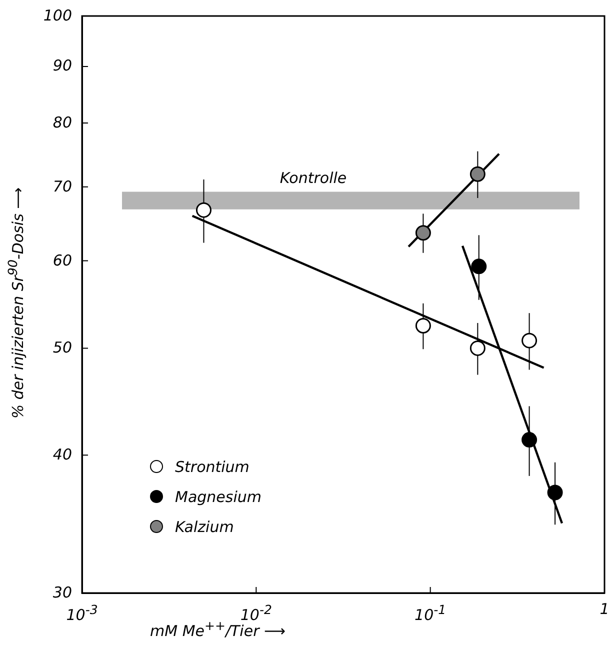  Describe the element at coordinates (57, 15) in the screenshot. I see `y-tick-label: 100` at that location.